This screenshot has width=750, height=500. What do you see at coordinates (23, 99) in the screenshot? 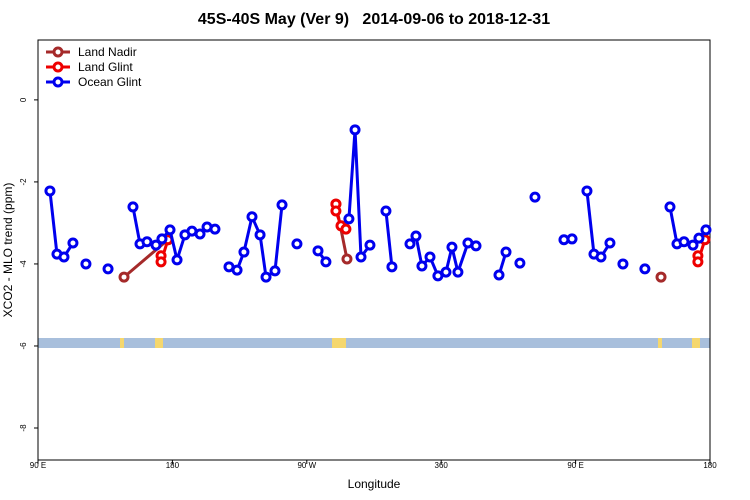
I see `y-tick-label: 0` at bounding box center [23, 99].